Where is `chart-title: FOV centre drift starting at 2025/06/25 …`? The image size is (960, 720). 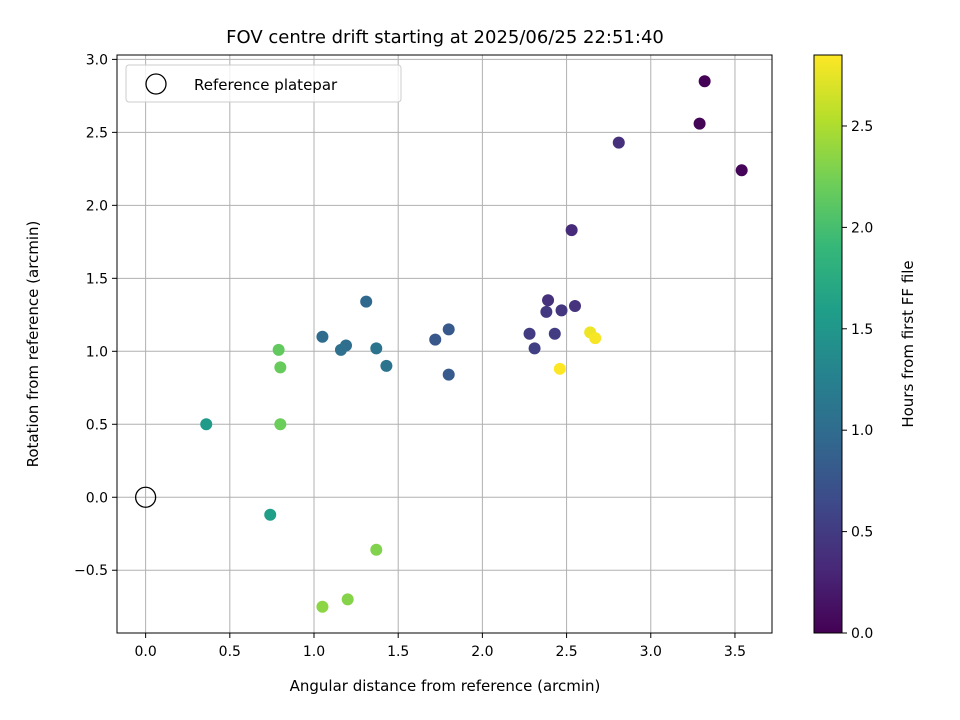 chart-title: FOV centre drift starting at 2025/06/25 … is located at coordinates (445, 37).